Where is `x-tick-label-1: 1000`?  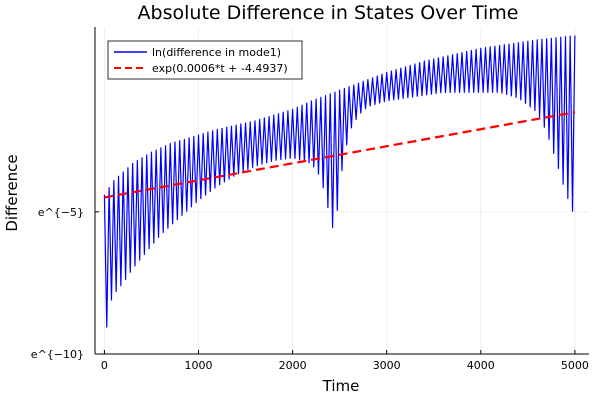
x-tick-label-1: 1000 is located at coordinates (199, 365).